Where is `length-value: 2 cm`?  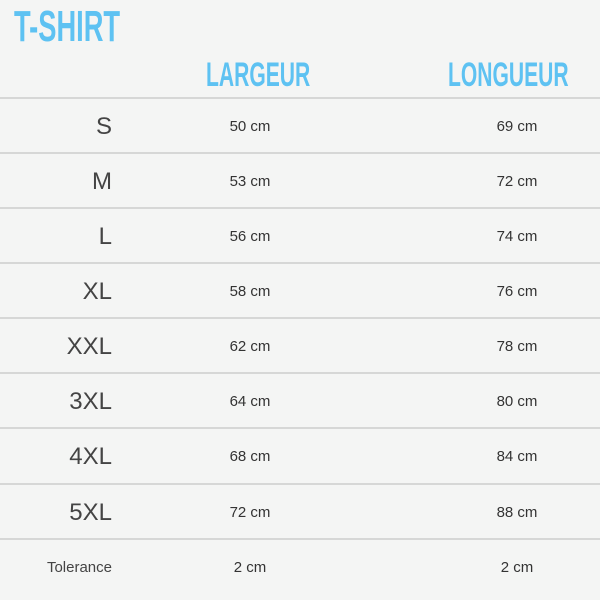 length-value: 2 cm is located at coordinates (517, 567).